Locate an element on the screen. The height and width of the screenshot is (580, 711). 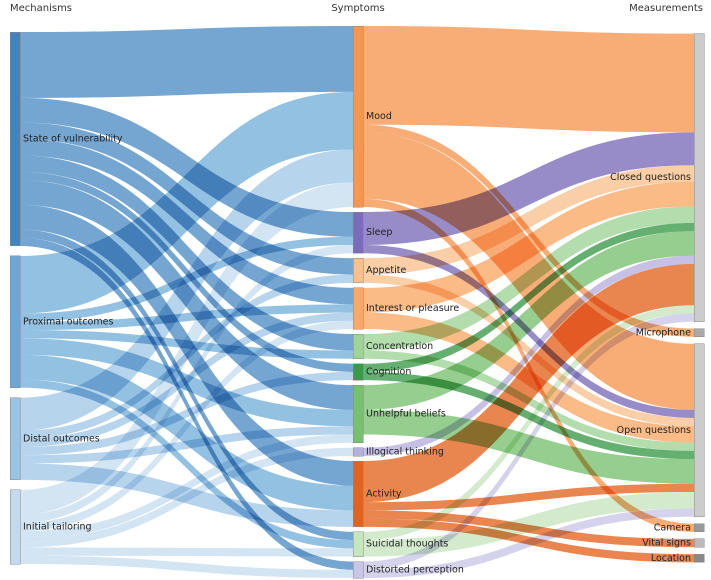
node-bar-init is located at coordinates (15, 527).